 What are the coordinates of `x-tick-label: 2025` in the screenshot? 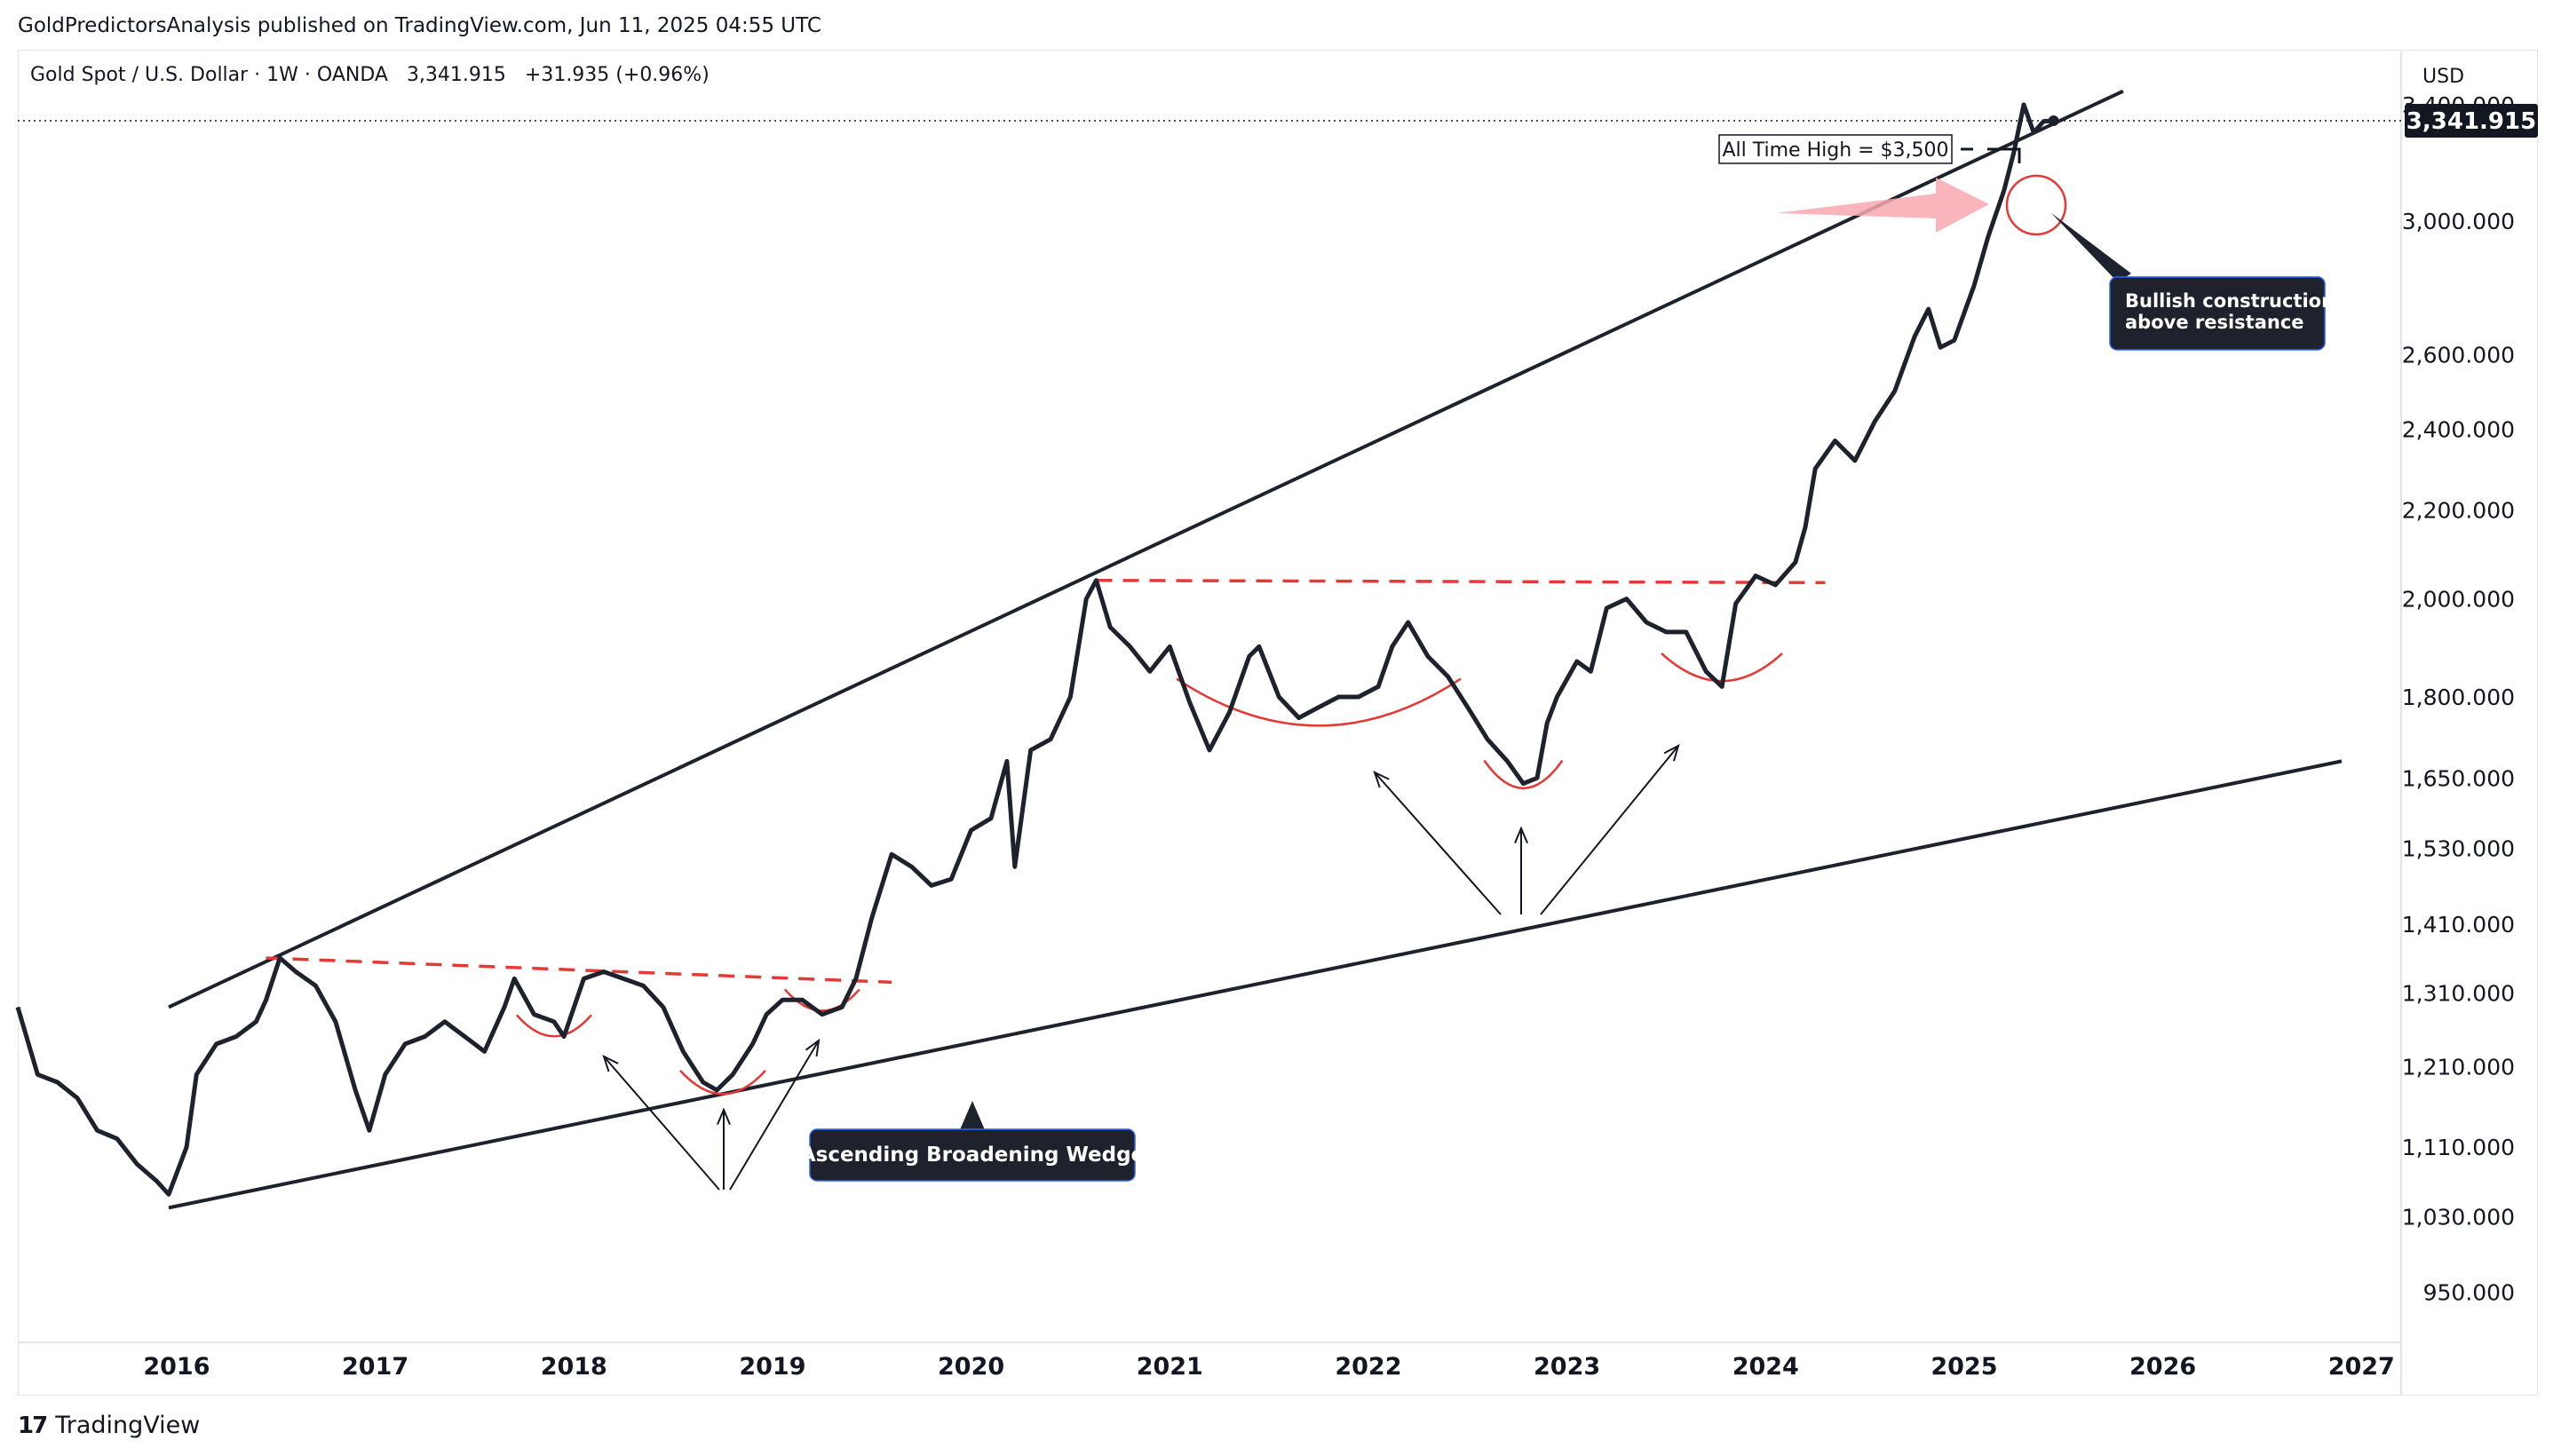 It's located at (1964, 1367).